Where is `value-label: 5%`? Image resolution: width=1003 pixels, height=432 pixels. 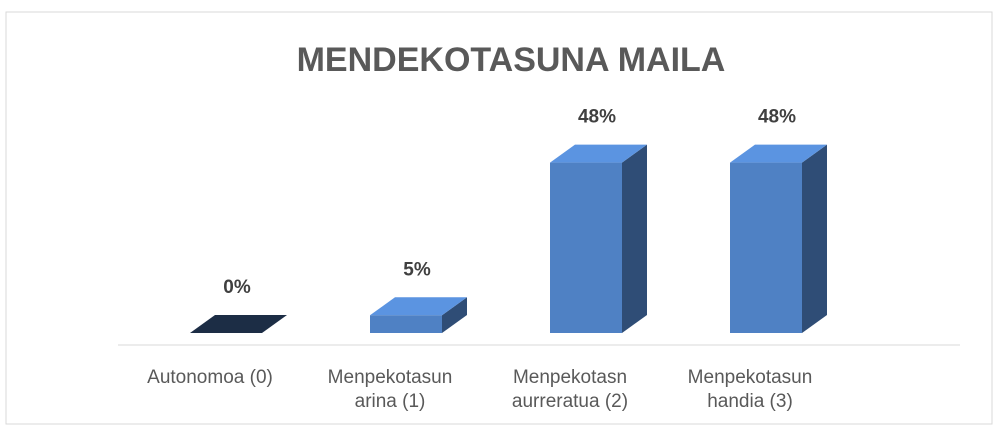
value-label: 5% is located at coordinates (417, 269).